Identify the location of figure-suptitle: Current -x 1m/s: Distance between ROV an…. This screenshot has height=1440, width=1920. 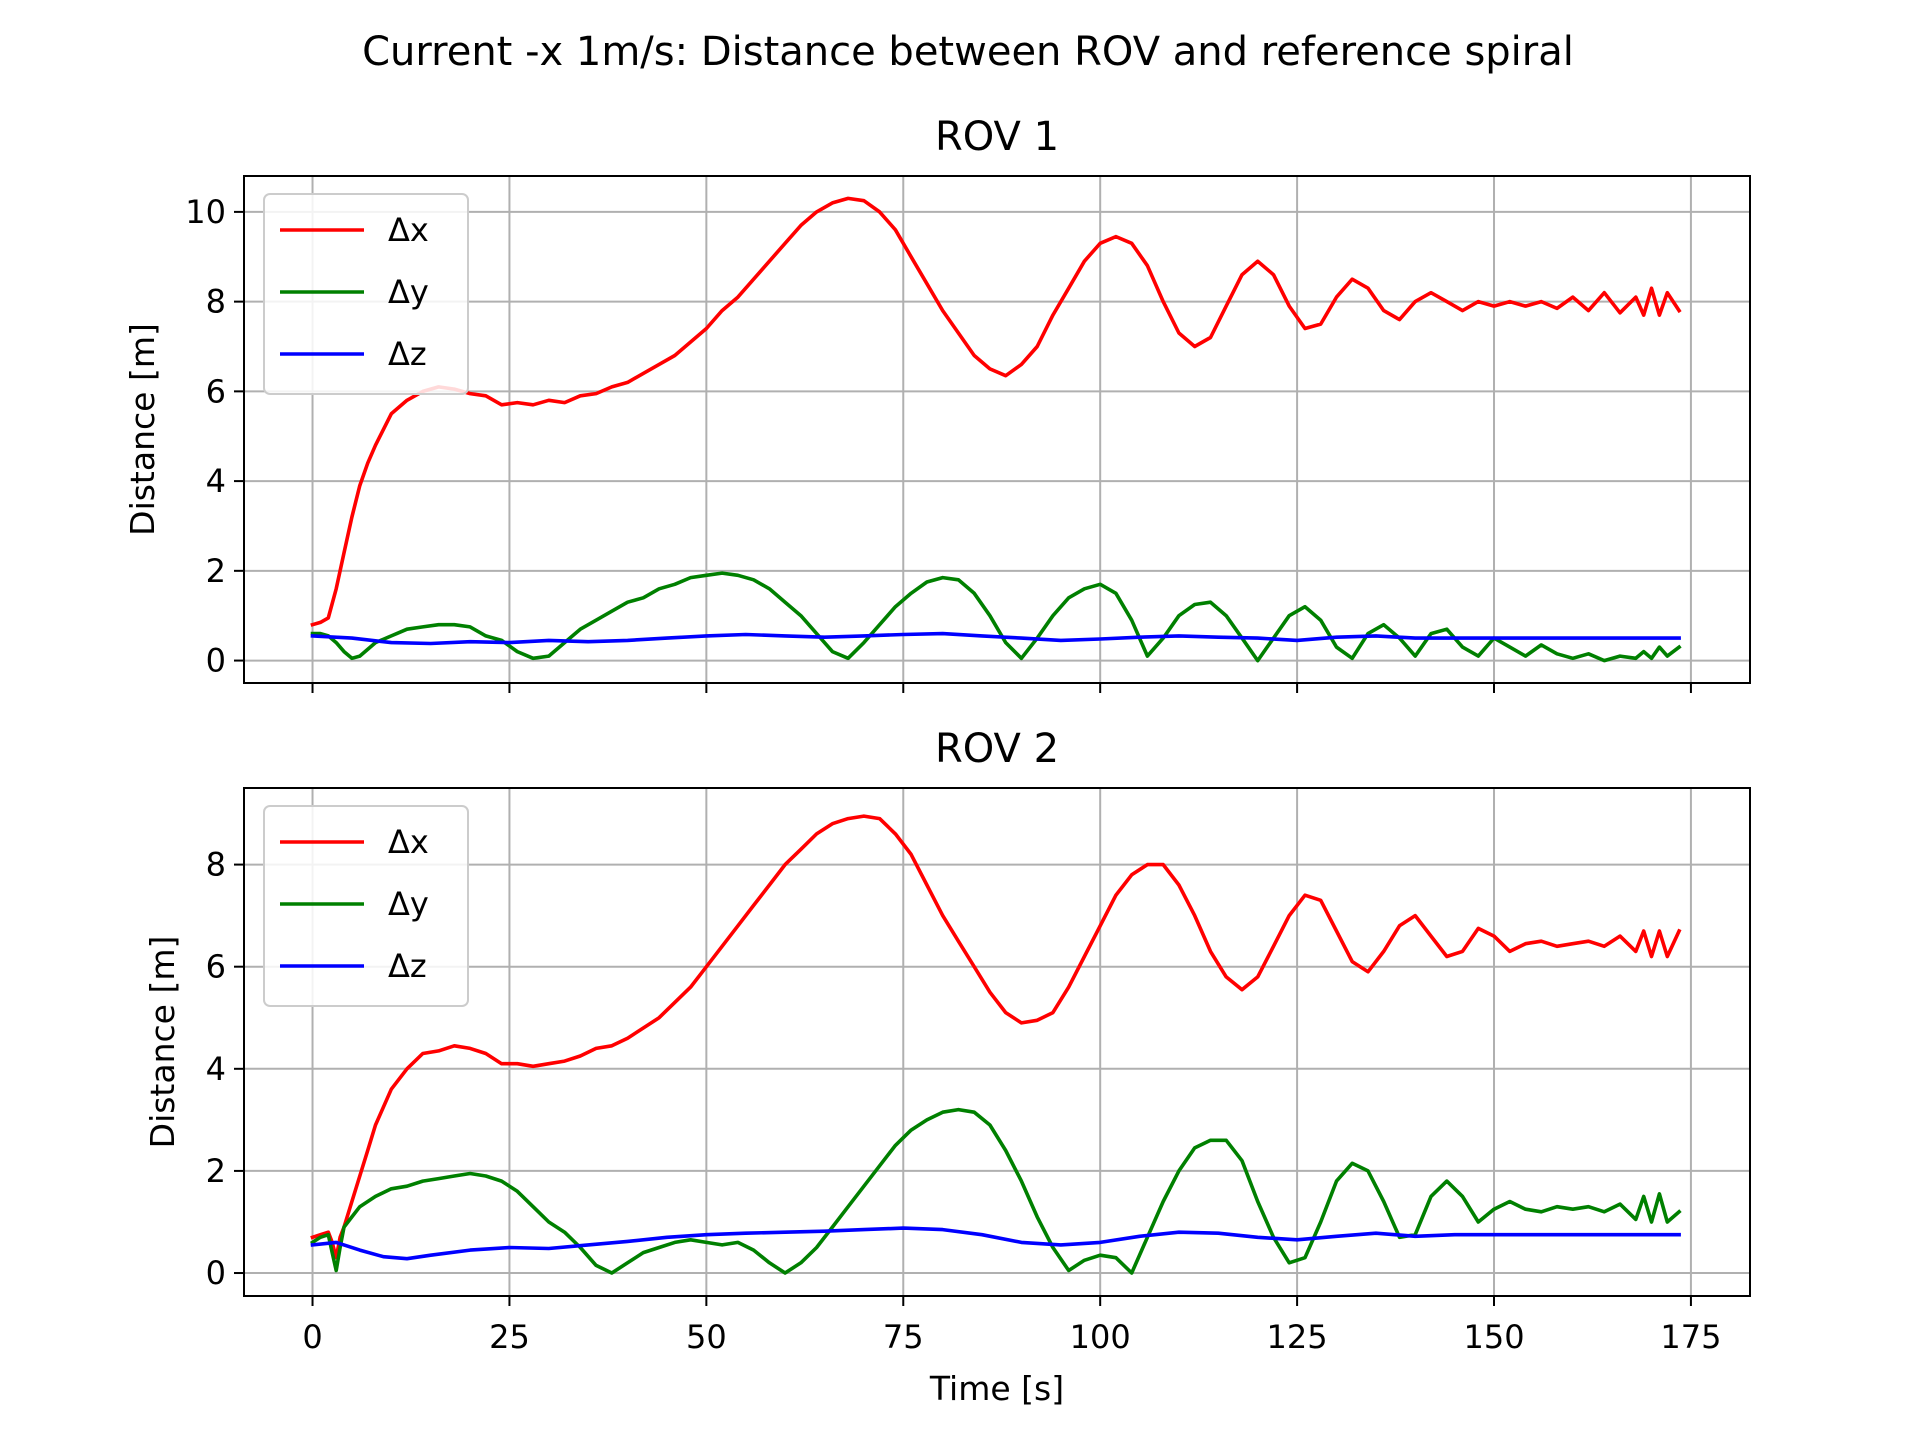
(968, 52).